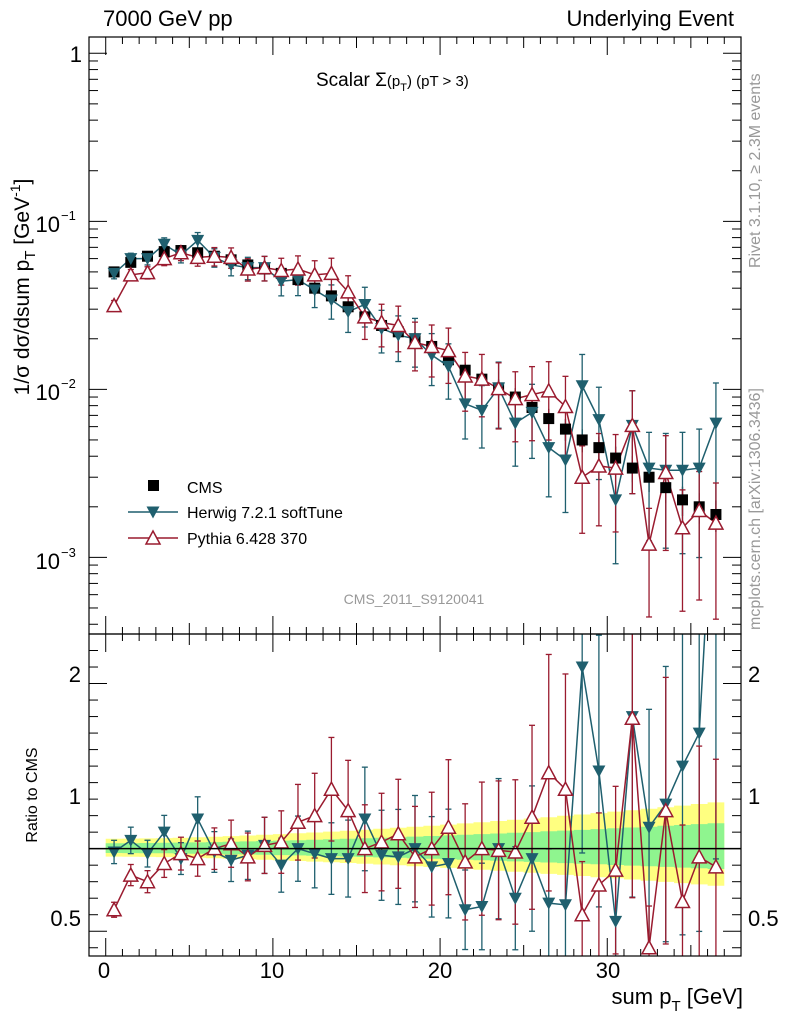  Describe the element at coordinates (650, 18) in the screenshot. I see `header-right: Underlying Event` at that location.